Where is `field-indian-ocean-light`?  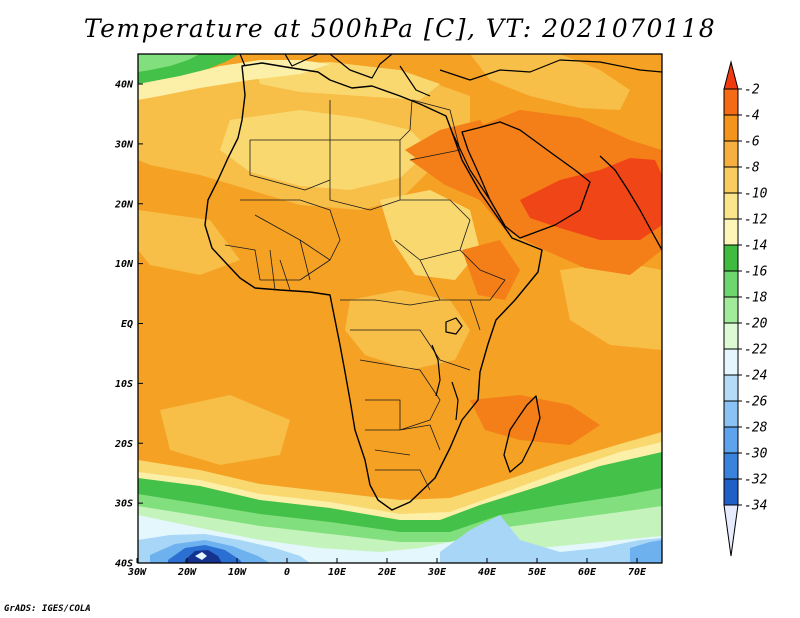
field-indian-ocean-light is located at coordinates (611, 306).